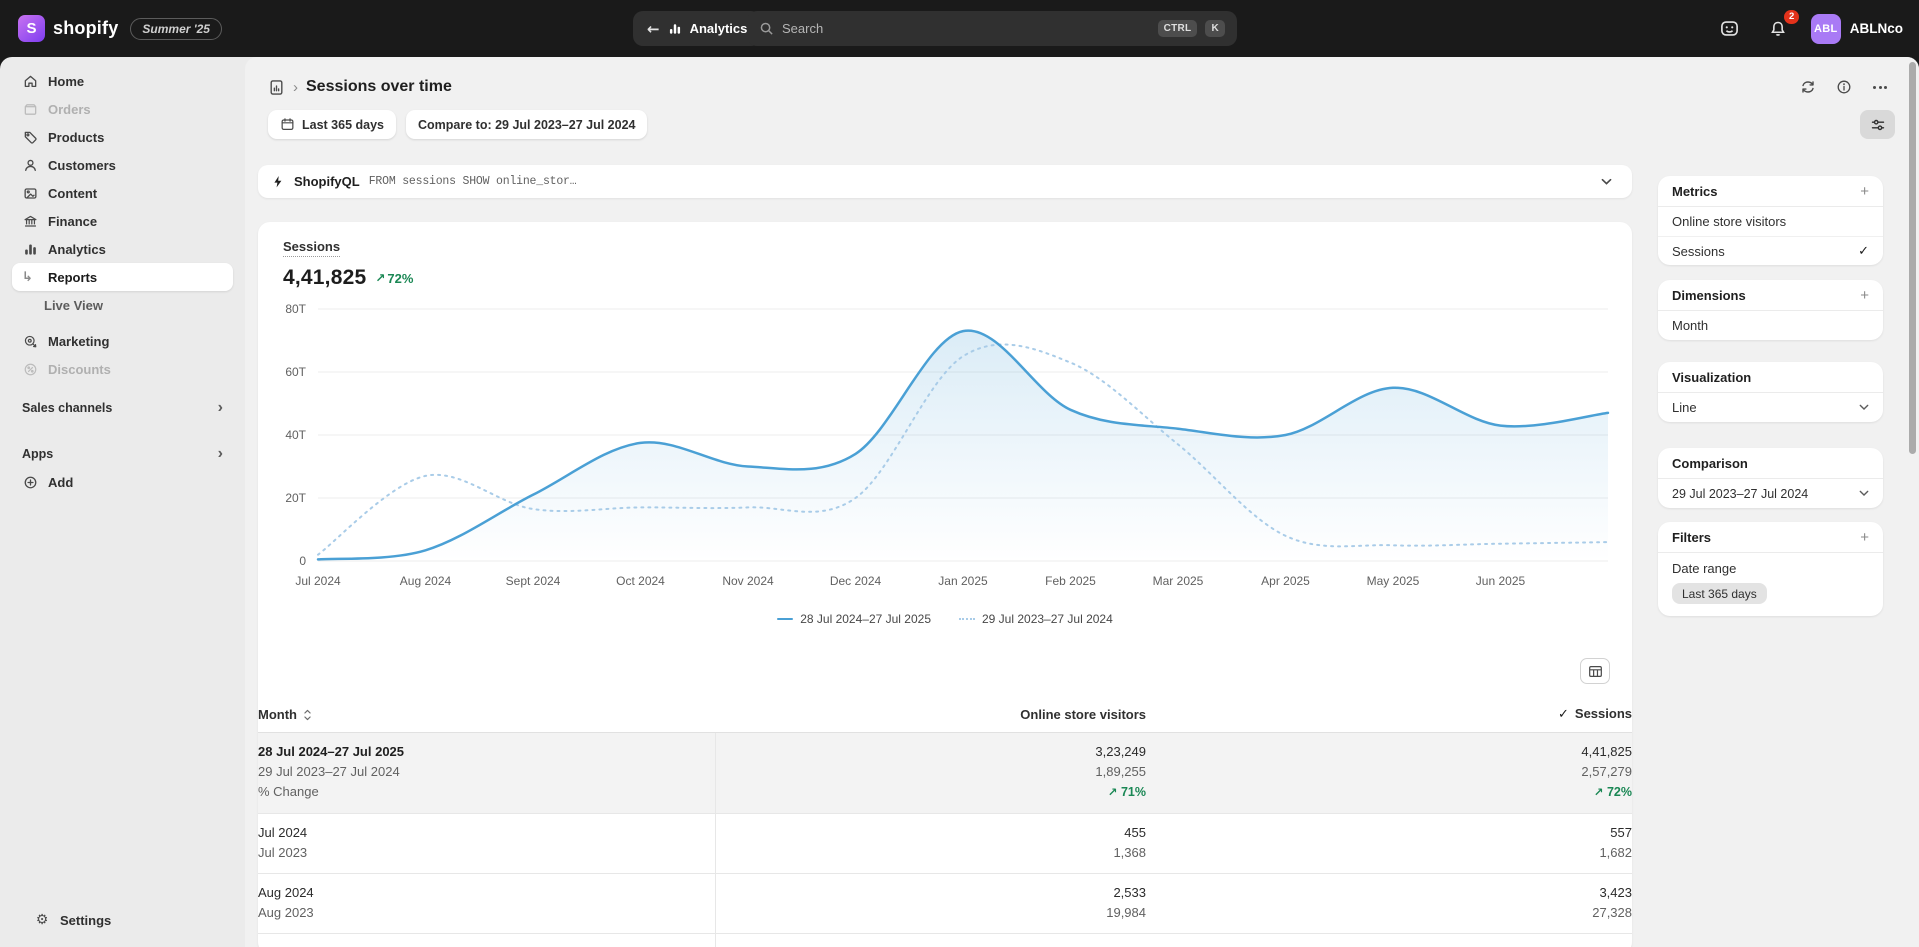 This screenshot has width=1919, height=947. Describe the element at coordinates (1880, 87) in the screenshot. I see `more-actions-button` at that location.